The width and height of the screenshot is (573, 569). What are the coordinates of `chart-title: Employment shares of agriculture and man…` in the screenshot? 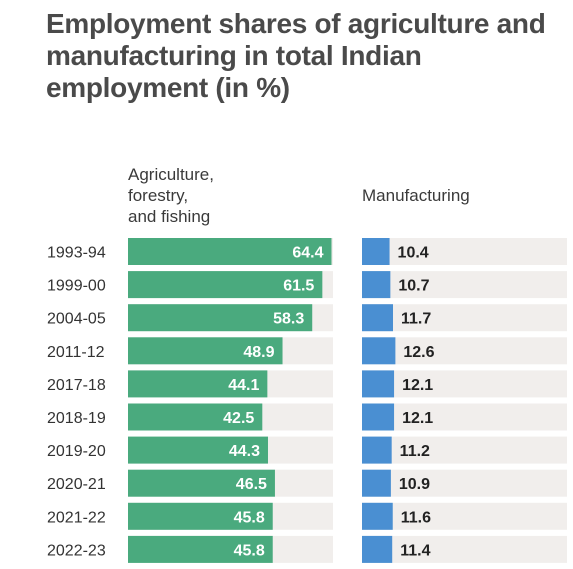 It's located at (296, 55).